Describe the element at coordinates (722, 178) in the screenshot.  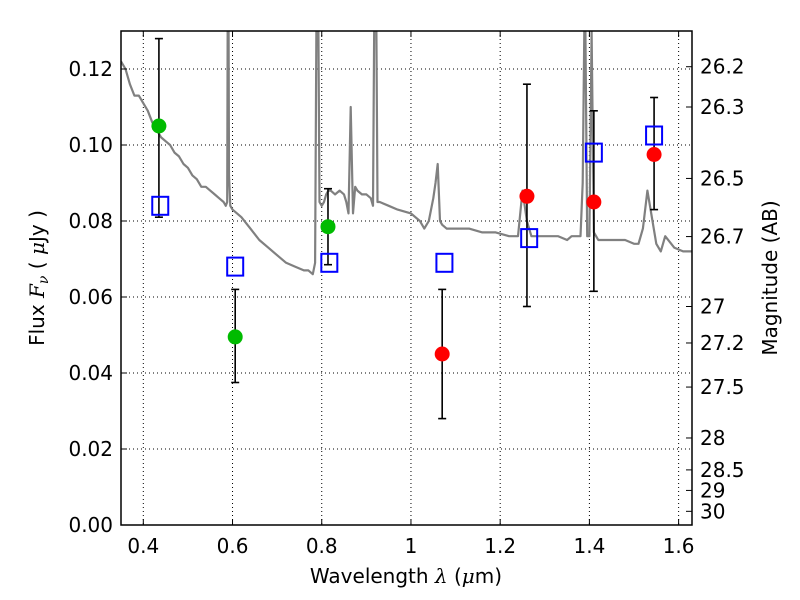
I see `right-tick-label: 26.5` at that location.